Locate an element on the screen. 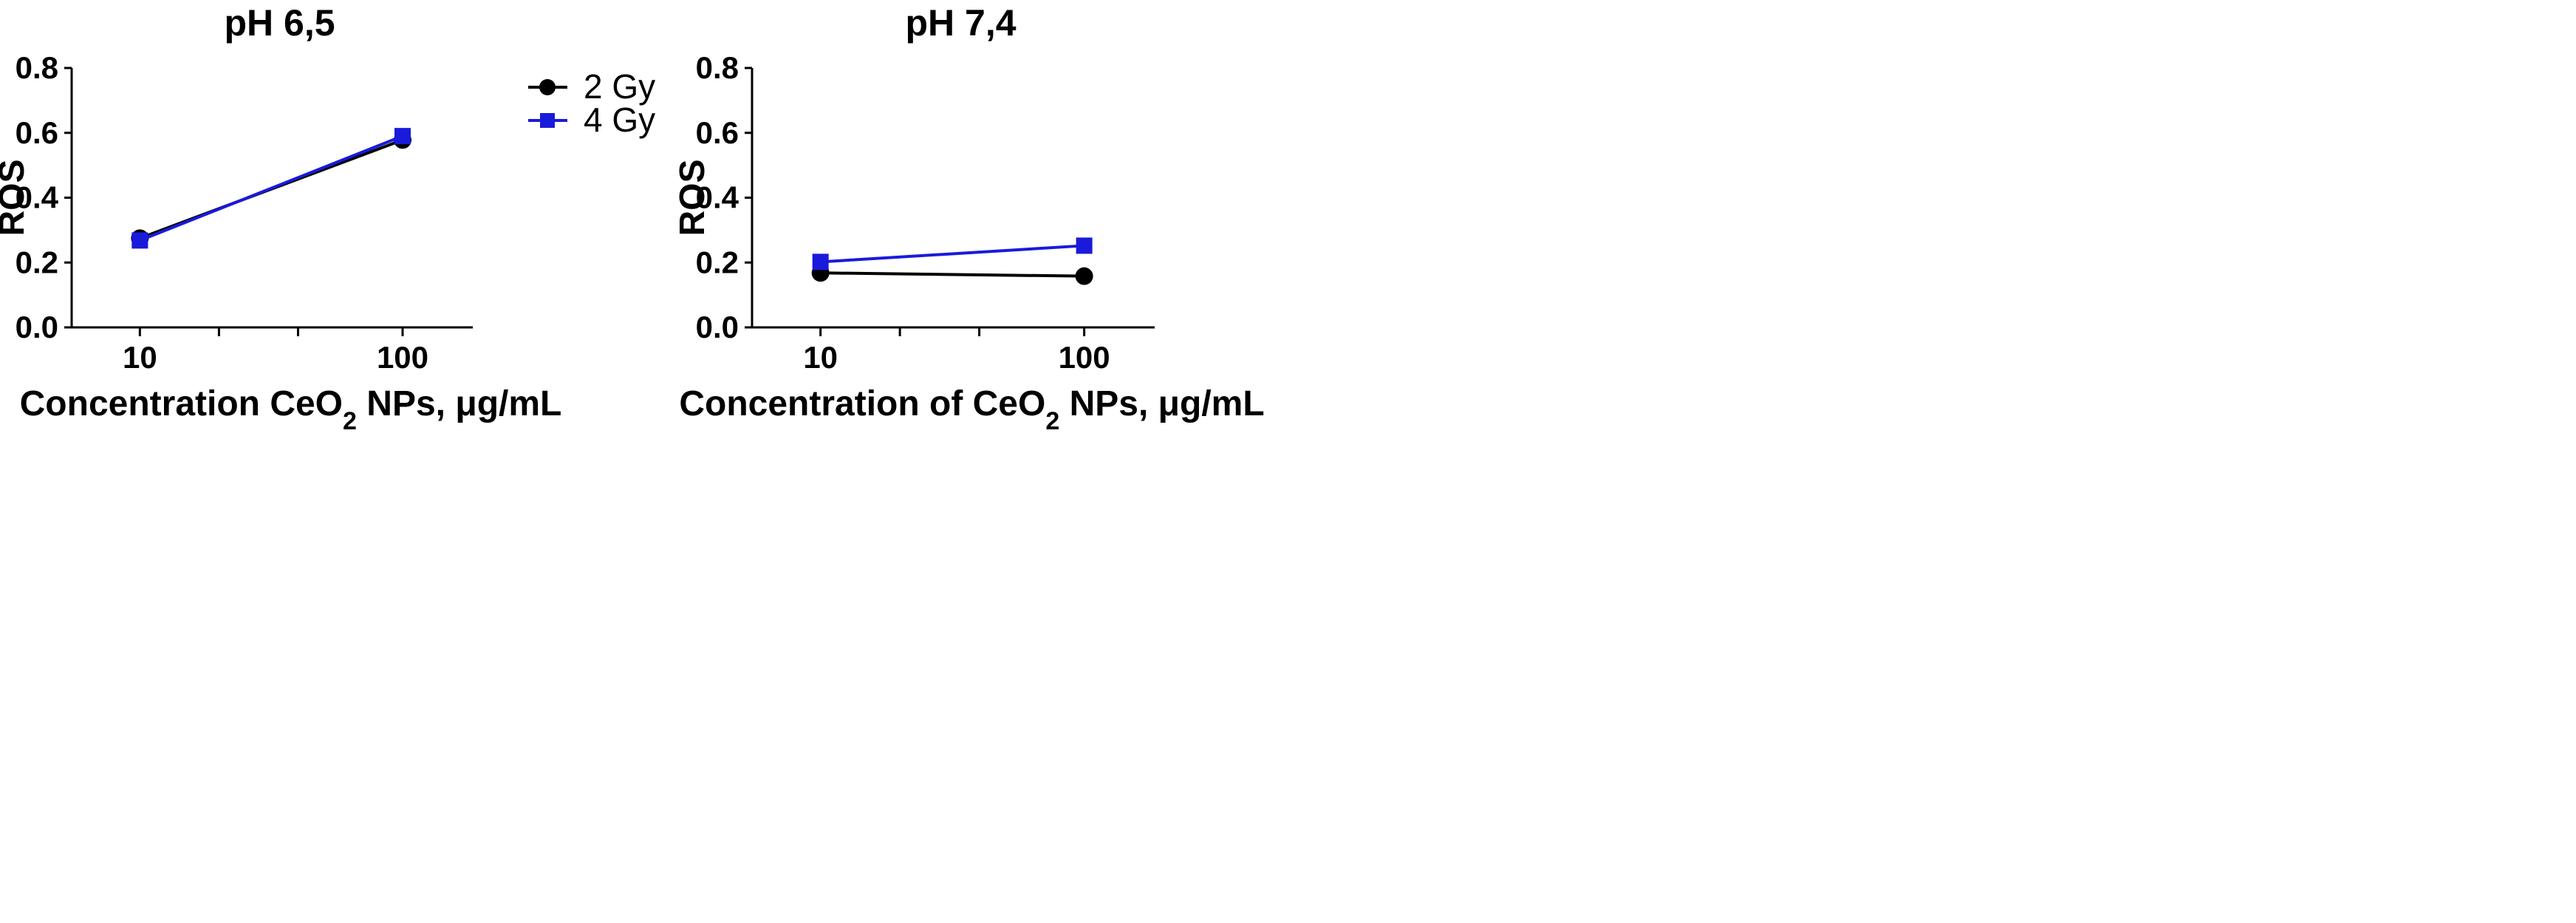 This screenshot has width=2576, height=923. series-line-2-gy is located at coordinates (952, 274).